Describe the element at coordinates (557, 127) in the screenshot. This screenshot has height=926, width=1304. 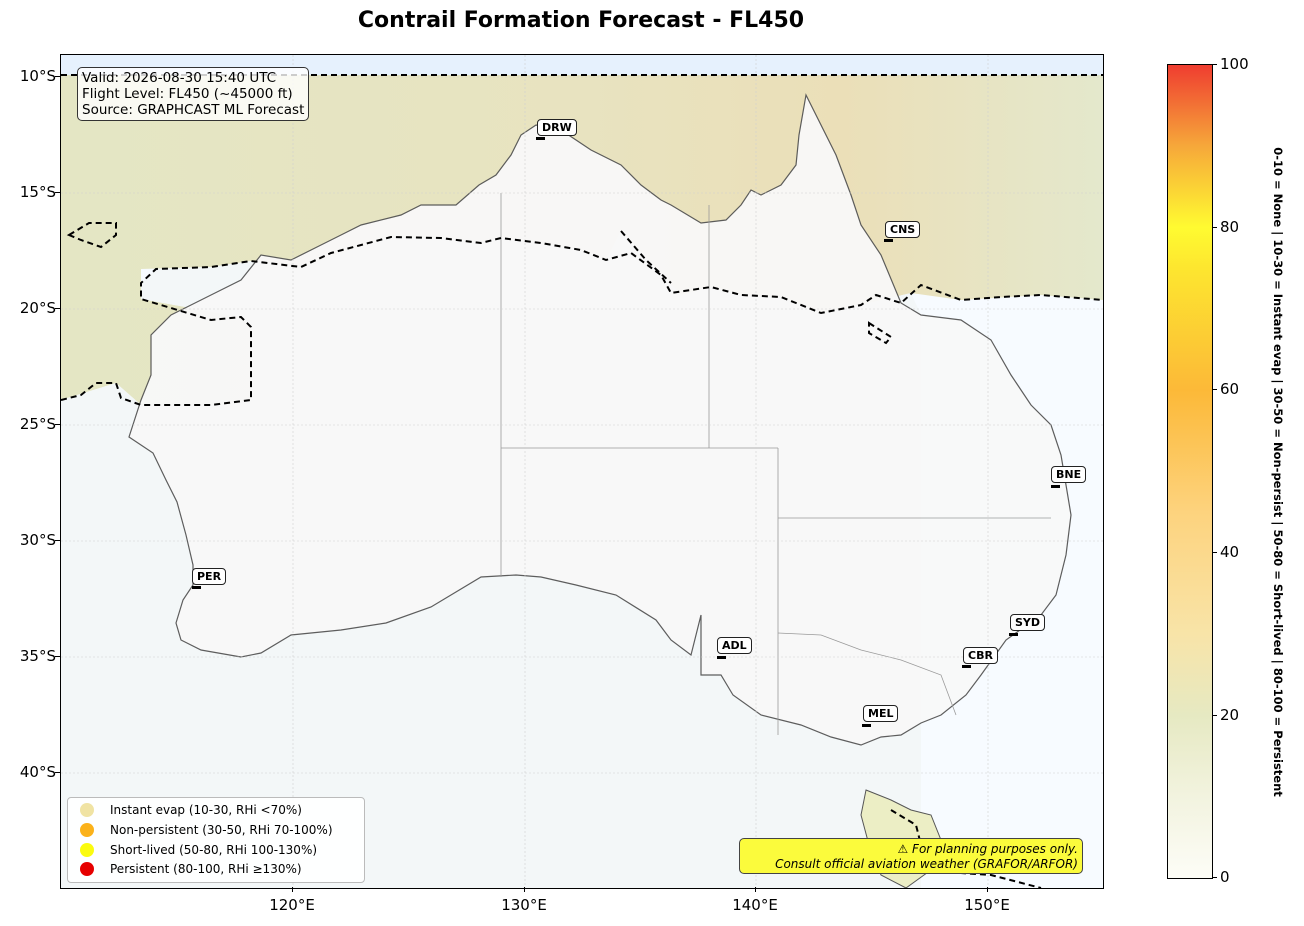
I see `city-label-drw: DRW` at that location.